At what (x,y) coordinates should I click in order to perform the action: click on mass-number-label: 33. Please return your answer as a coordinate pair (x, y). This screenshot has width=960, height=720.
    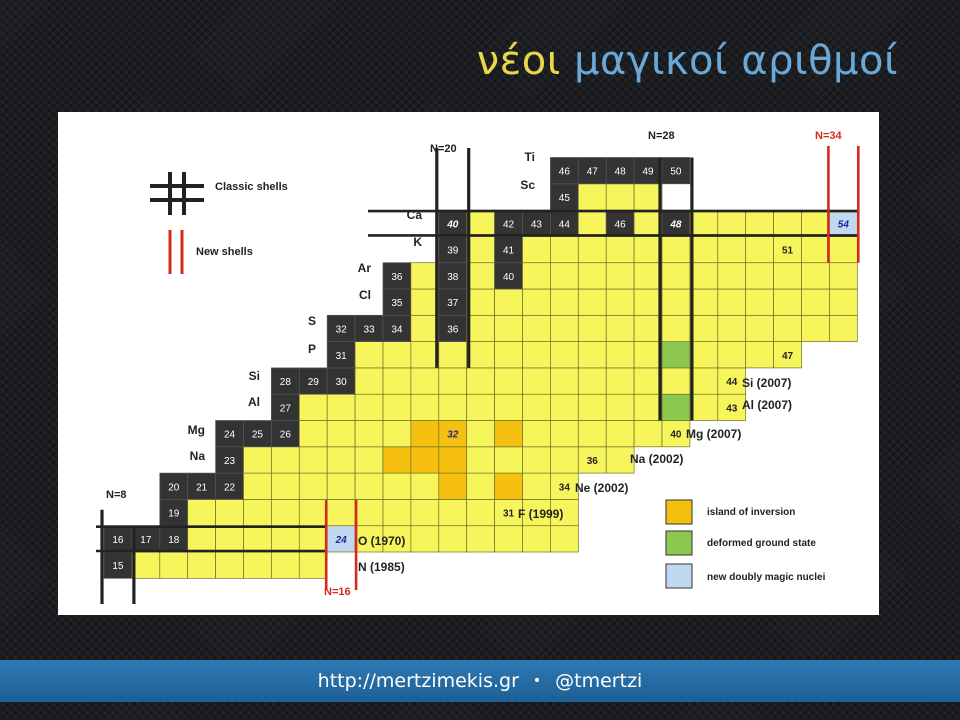
    Looking at the image, I should click on (369, 329).